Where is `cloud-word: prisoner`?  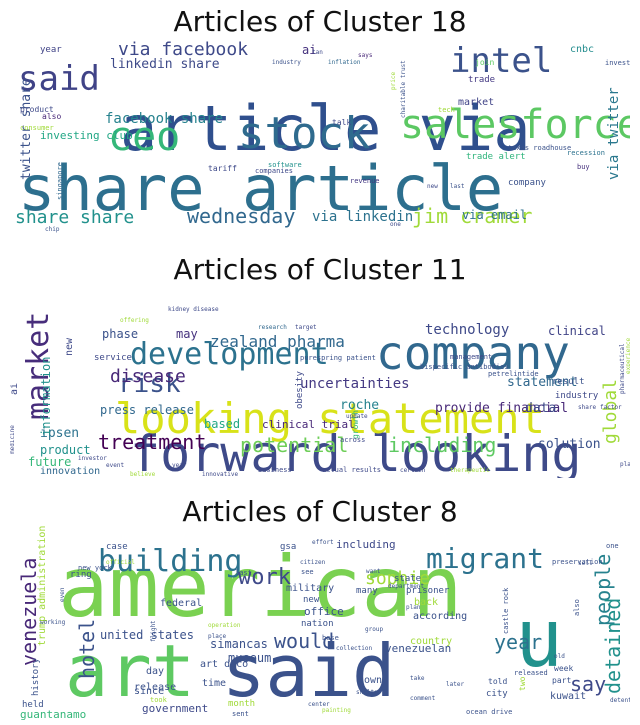
cloud-word: prisoner is located at coordinates (428, 591).